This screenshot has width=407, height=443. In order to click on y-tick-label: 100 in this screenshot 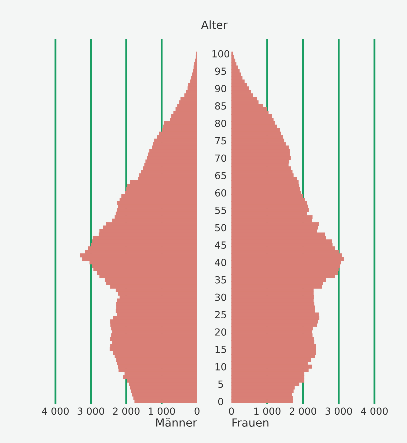, I will do `click(221, 54)`.